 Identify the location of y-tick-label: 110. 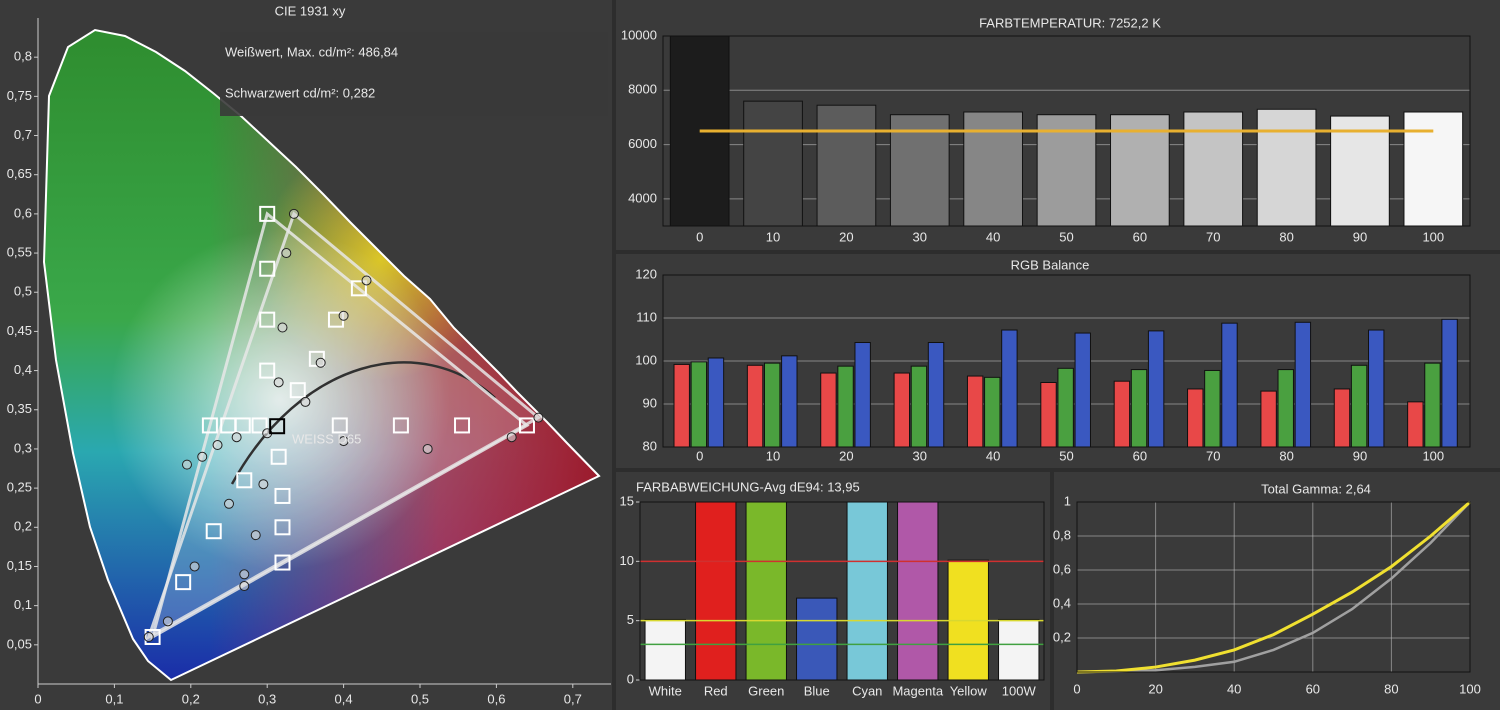
(646, 316).